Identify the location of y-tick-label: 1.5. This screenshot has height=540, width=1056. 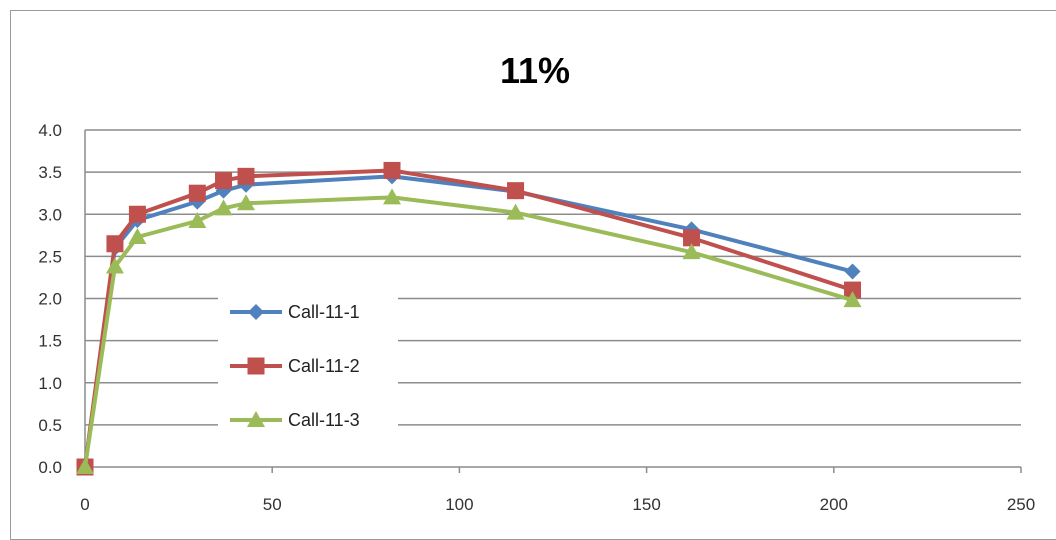
(50, 341).